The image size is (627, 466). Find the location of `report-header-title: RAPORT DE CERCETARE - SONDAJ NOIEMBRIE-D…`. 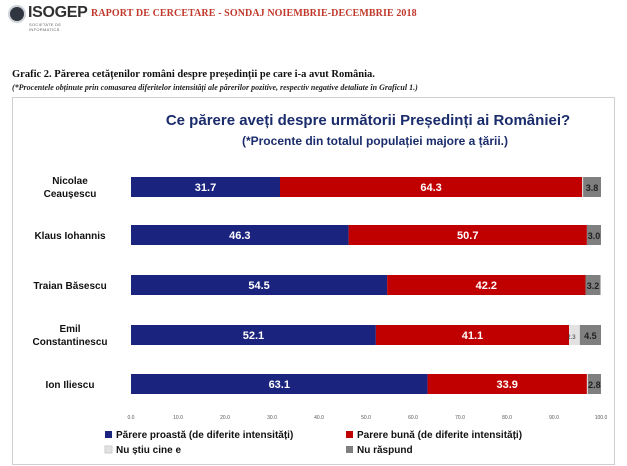

report-header-title: RAPORT DE CERCETARE - SONDAJ NOIEMBRIE-D… is located at coordinates (254, 13).